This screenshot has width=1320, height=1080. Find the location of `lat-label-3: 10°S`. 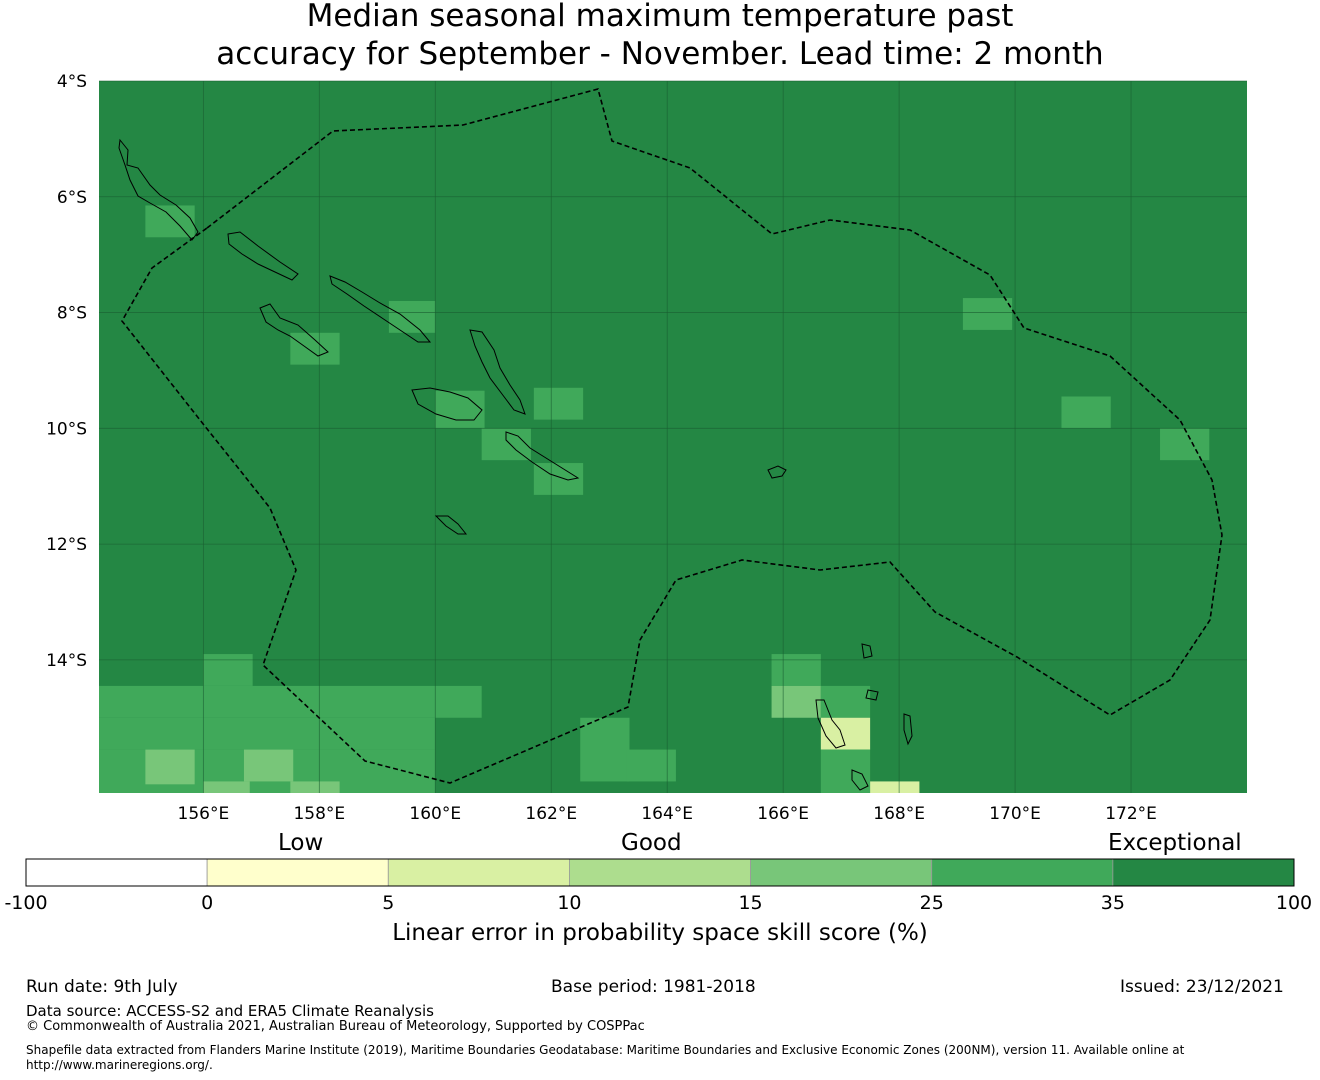

lat-label-3: 10°S is located at coordinates (66, 429).